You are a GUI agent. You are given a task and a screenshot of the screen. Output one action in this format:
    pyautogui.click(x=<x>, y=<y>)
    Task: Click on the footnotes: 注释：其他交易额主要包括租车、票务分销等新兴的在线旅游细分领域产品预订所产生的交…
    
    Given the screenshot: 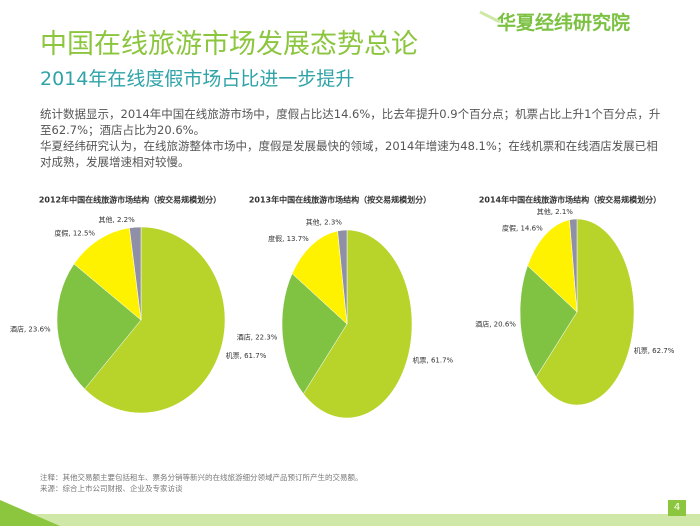 What is the action you would take?
    pyautogui.click(x=201, y=483)
    